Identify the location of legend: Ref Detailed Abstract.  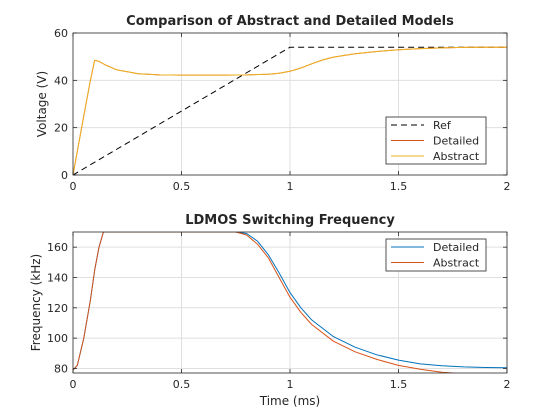
(436, 140).